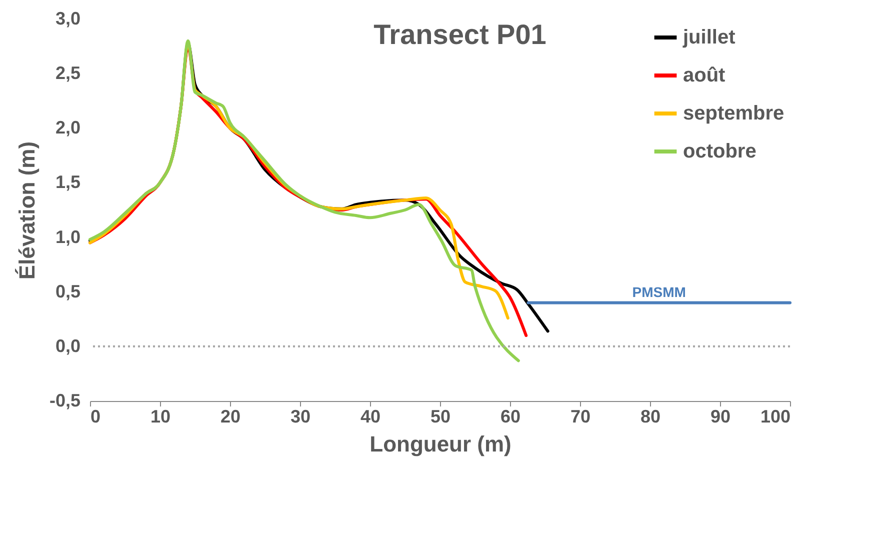 This screenshot has height=533, width=875. I want to click on x-tick-label: 80, so click(650, 416).